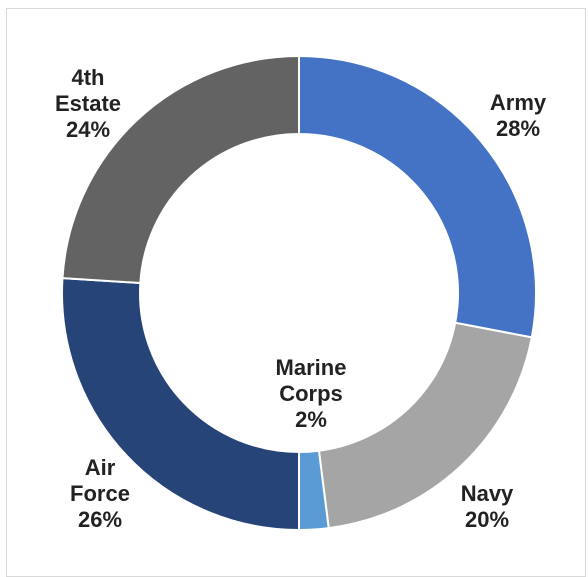  What do you see at coordinates (487, 519) in the screenshot?
I see `slice-value-label: 20%` at bounding box center [487, 519].